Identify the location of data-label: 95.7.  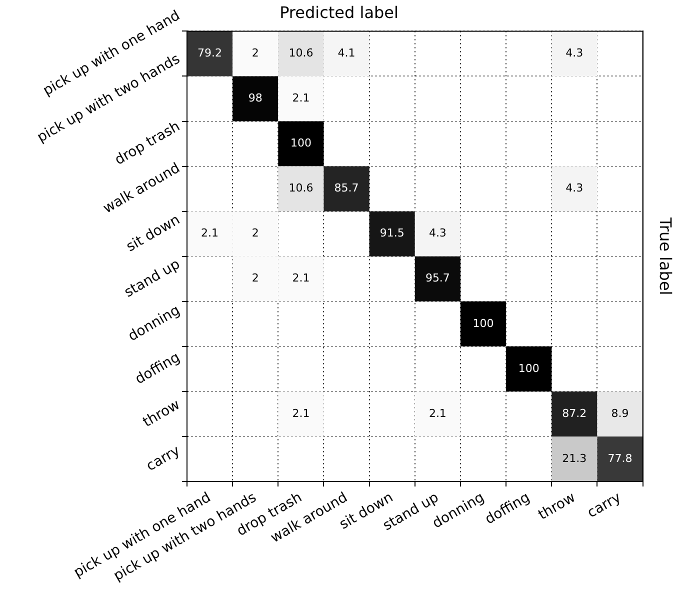
(437, 278).